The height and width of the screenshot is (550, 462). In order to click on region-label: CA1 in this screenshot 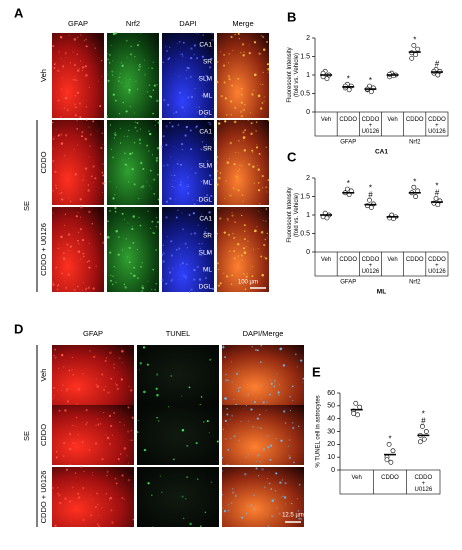, I will do `click(205, 132)`.